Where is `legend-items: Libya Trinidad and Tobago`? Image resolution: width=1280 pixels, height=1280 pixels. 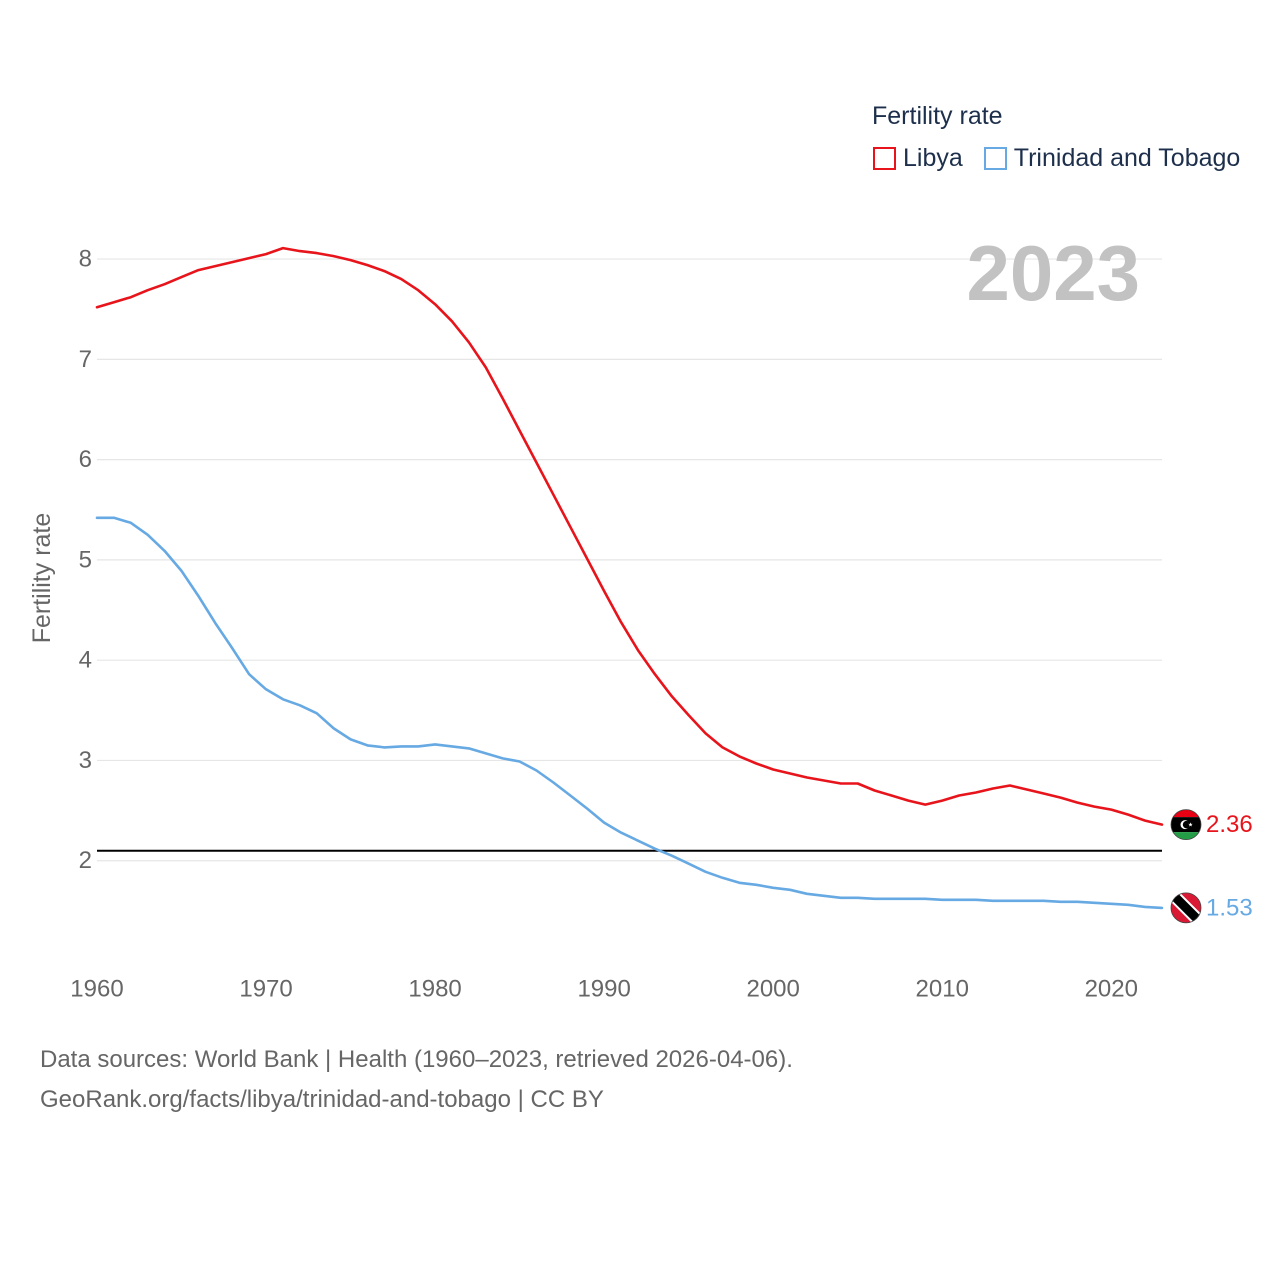 legend-items: Libya Trinidad and Tobago is located at coordinates (1056, 158).